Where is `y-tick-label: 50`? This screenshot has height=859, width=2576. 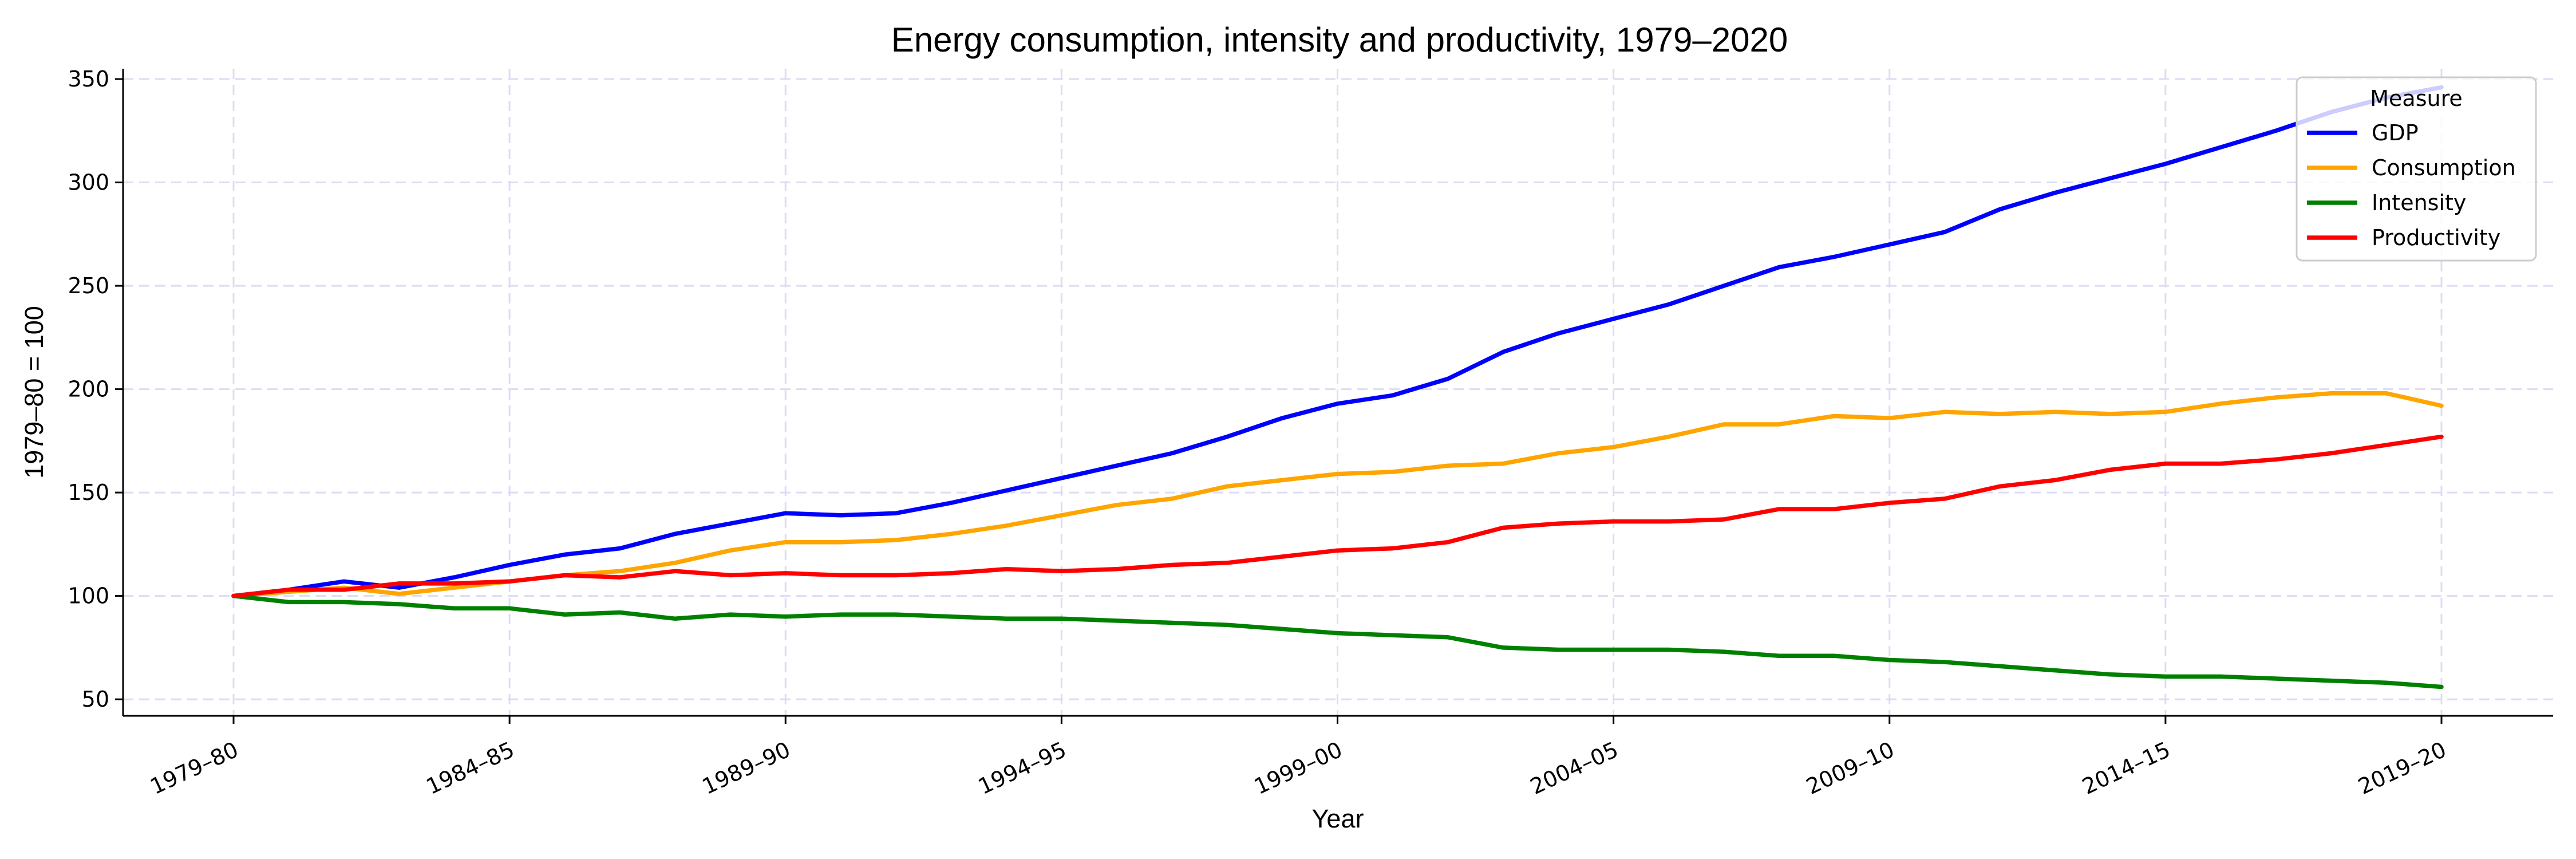
y-tick-label: 50 is located at coordinates (95, 699).